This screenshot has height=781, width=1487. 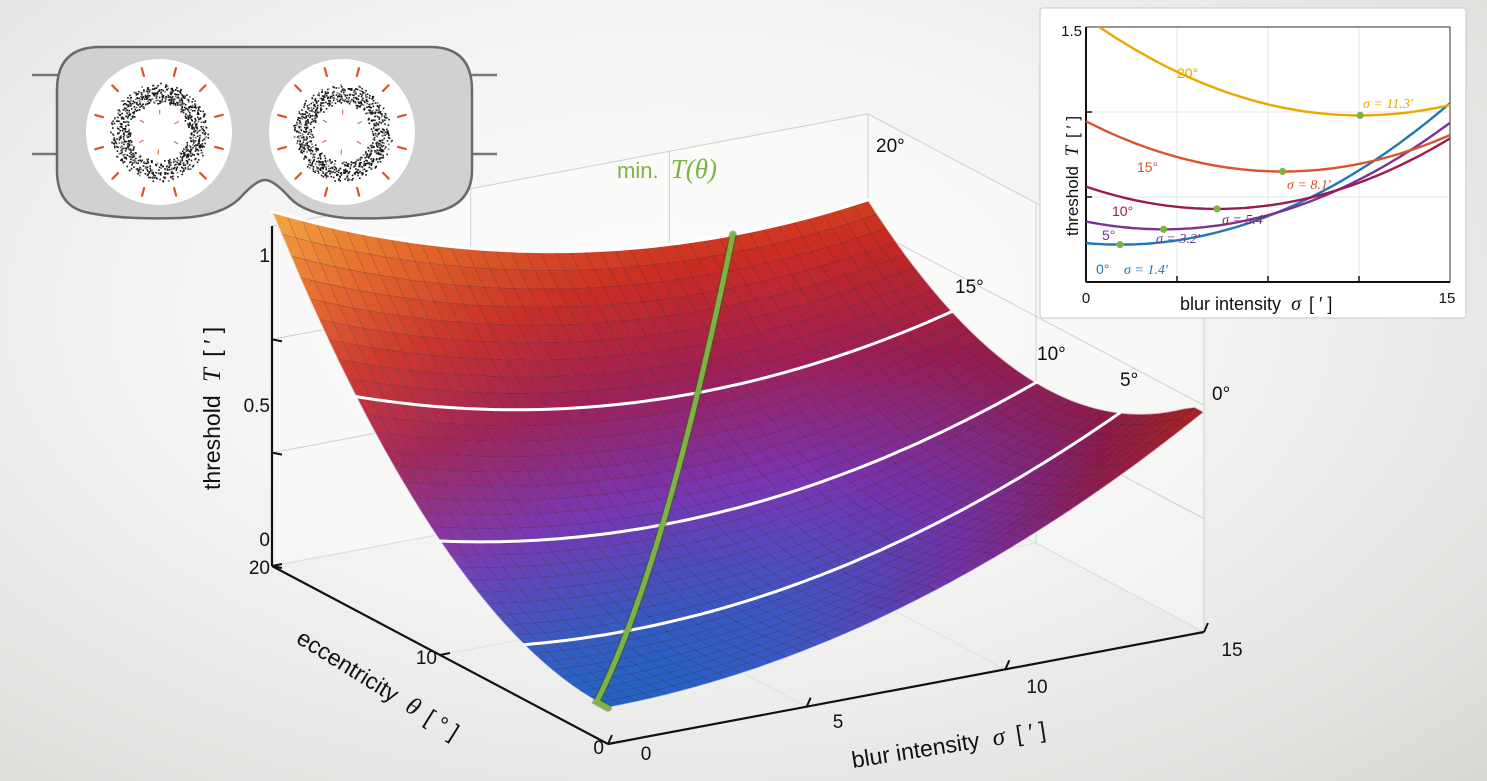 I want to click on contour-label-5: 5°, so click(x=1129, y=380).